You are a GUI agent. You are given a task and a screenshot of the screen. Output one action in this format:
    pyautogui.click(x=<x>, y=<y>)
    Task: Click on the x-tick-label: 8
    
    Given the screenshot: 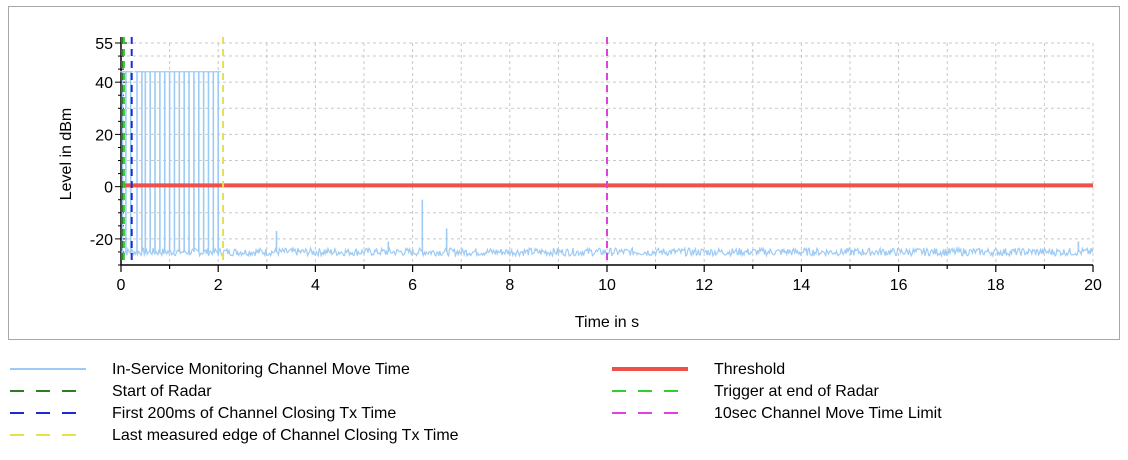 What is the action you would take?
    pyautogui.click(x=509, y=285)
    